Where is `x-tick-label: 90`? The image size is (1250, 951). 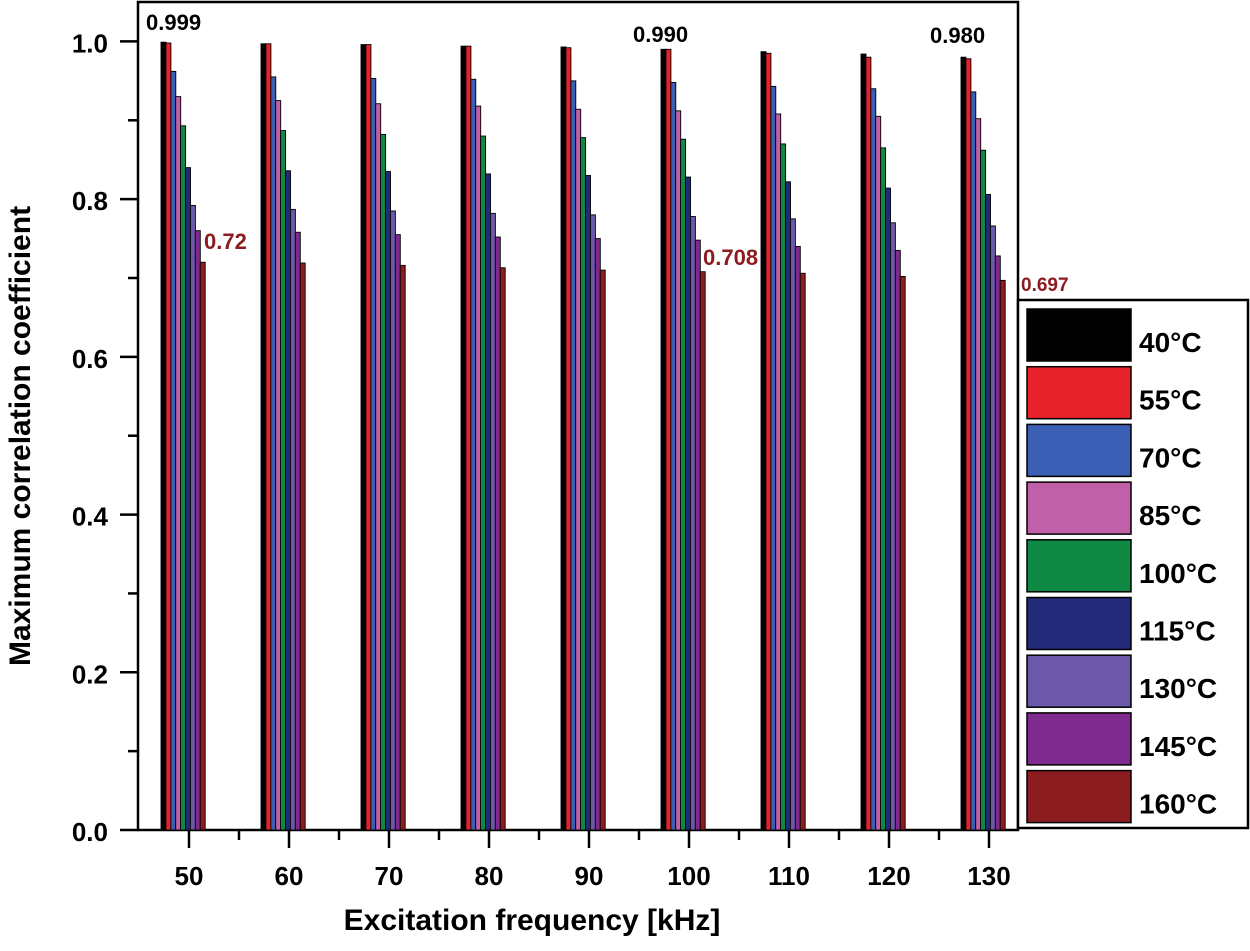 x-tick-label: 90 is located at coordinates (589, 876).